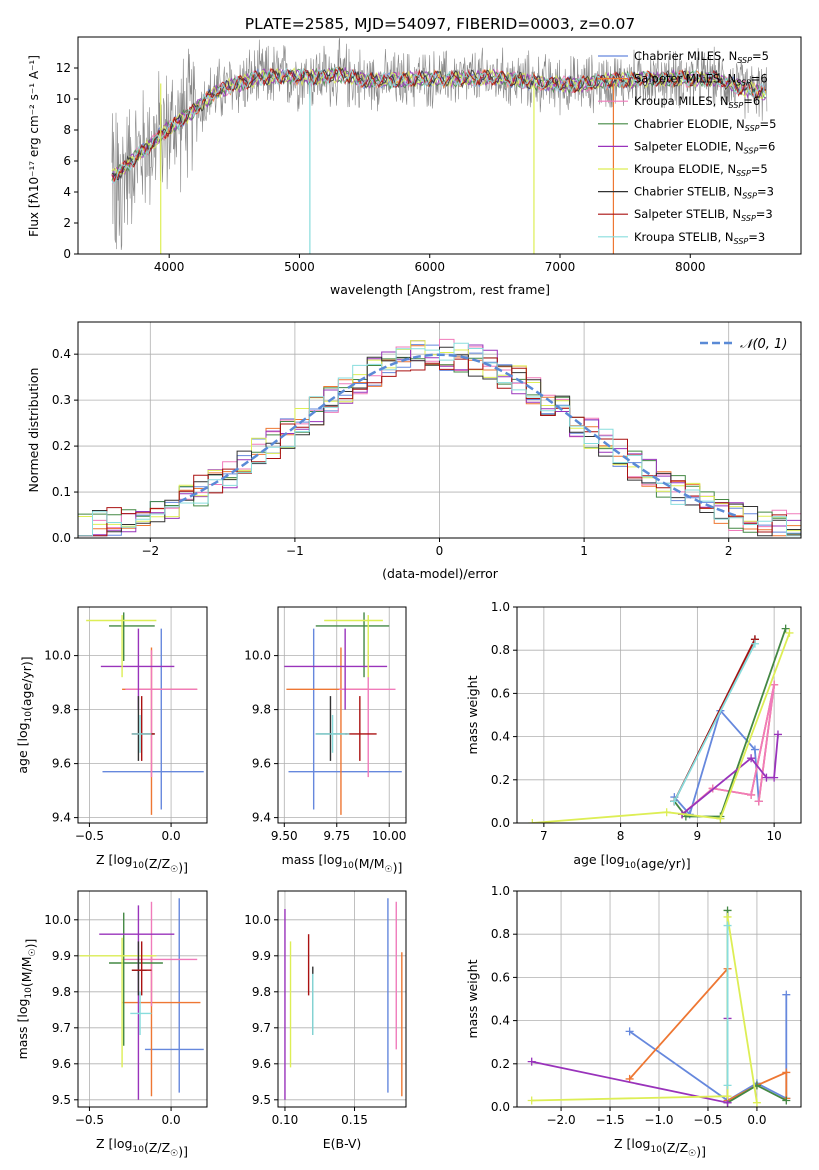 The width and height of the screenshot is (819, 1170). Describe the element at coordinates (67, 223) in the screenshot. I see `y-tick-label: 2` at that location.